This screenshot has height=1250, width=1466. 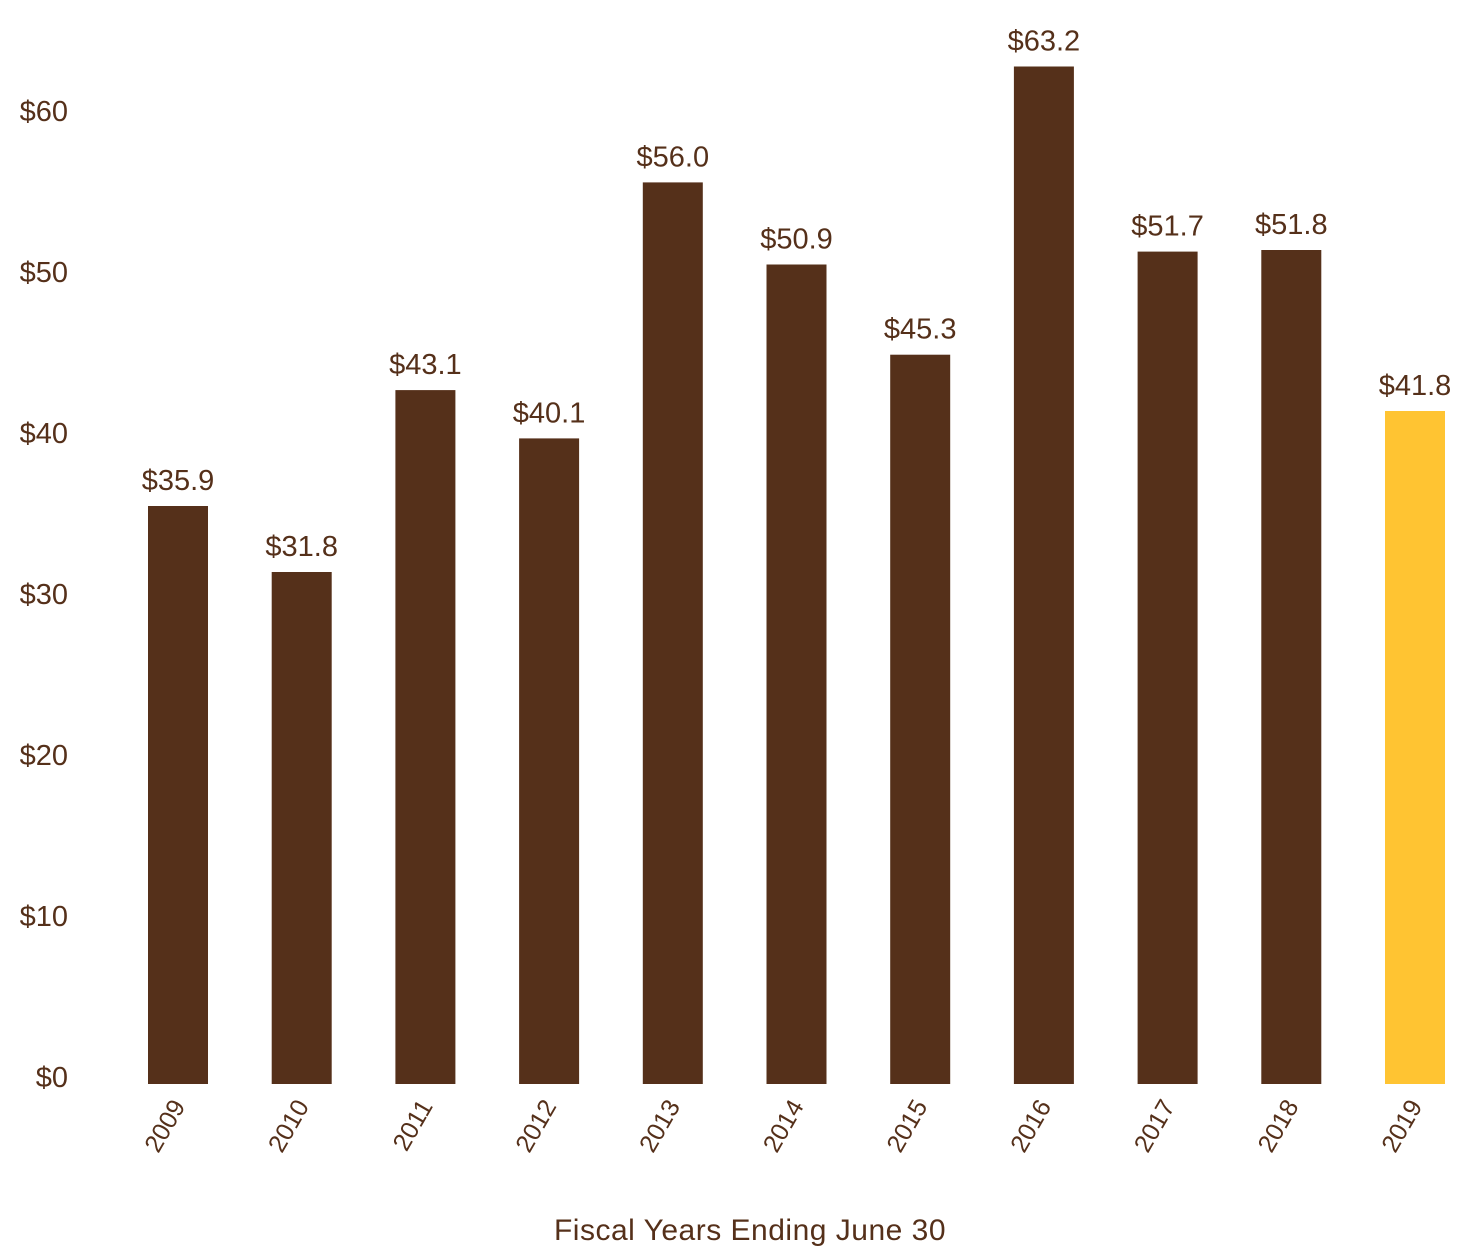 I want to click on bar-2019, so click(x=1415, y=747).